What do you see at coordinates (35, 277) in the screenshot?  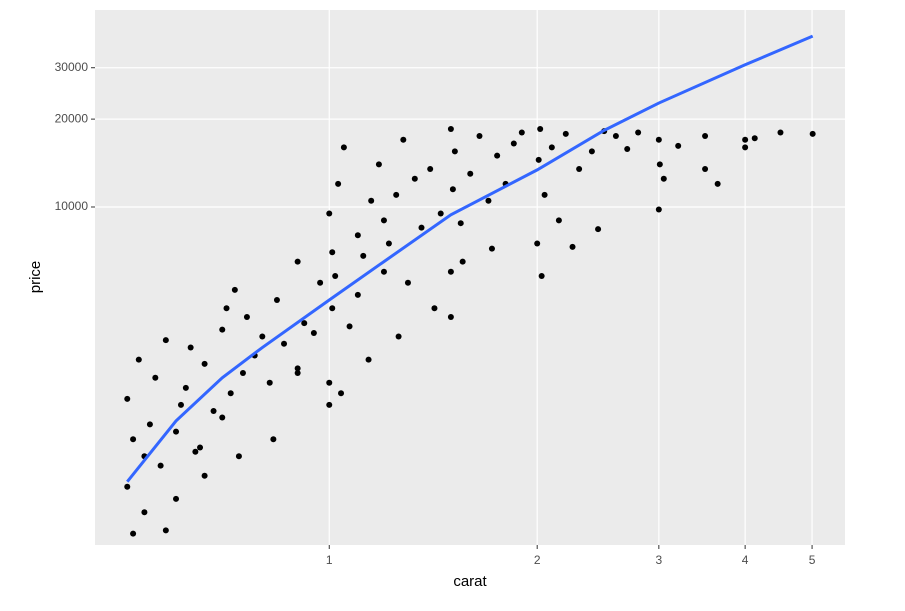 I see `y-axis-title: price` at bounding box center [35, 277].